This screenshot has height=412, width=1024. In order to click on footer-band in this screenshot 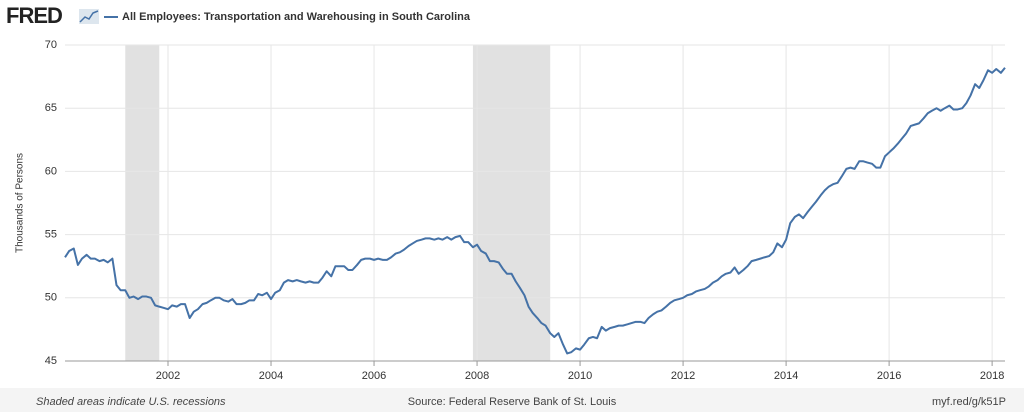, I will do `click(512, 400)`.